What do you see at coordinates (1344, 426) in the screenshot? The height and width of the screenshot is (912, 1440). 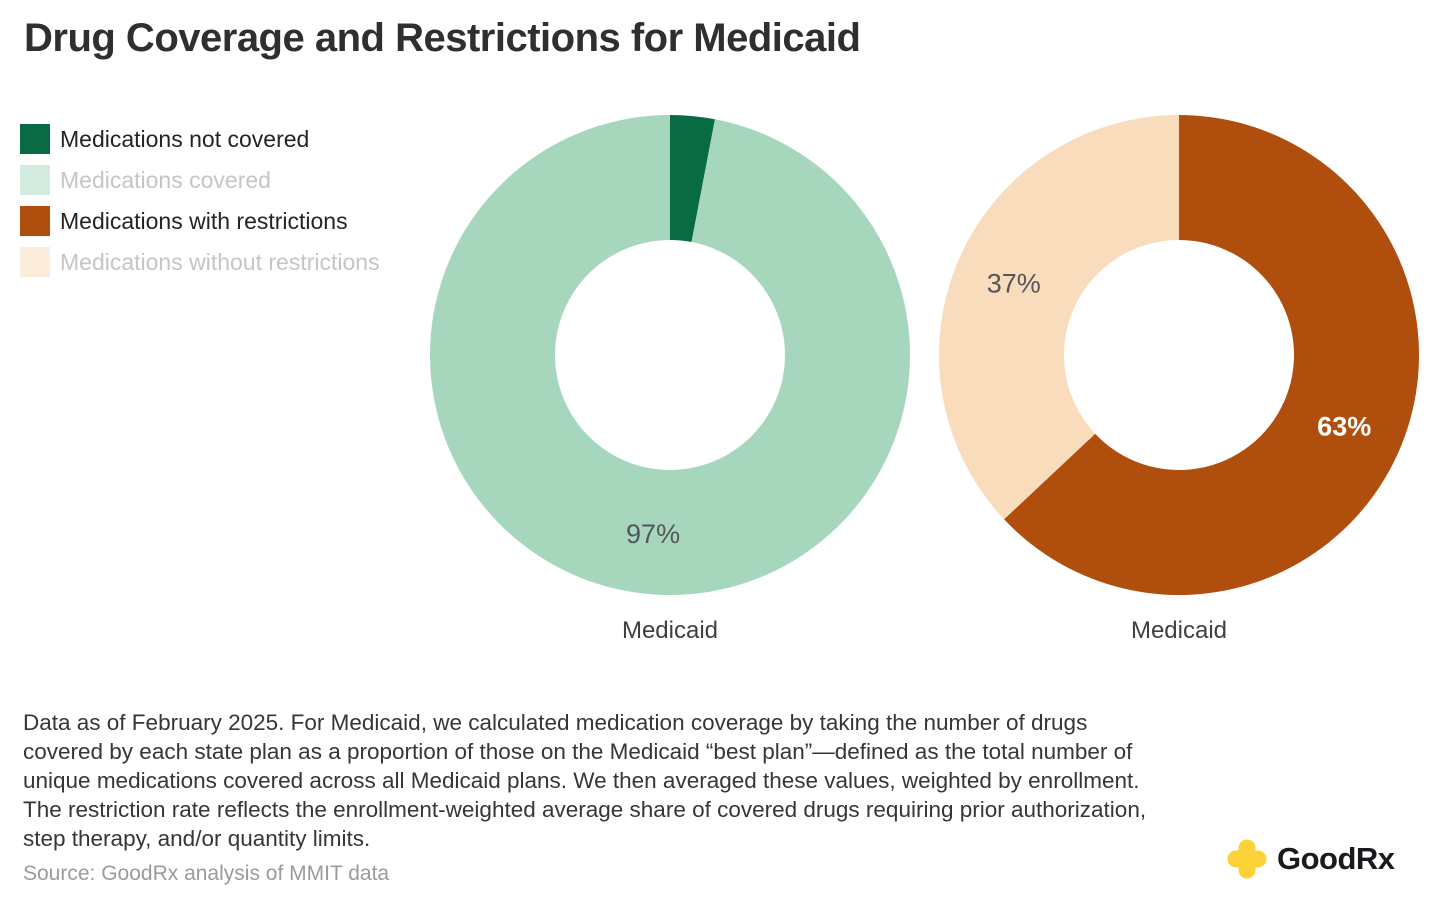 I see `slice-value-label: 63%` at bounding box center [1344, 426].